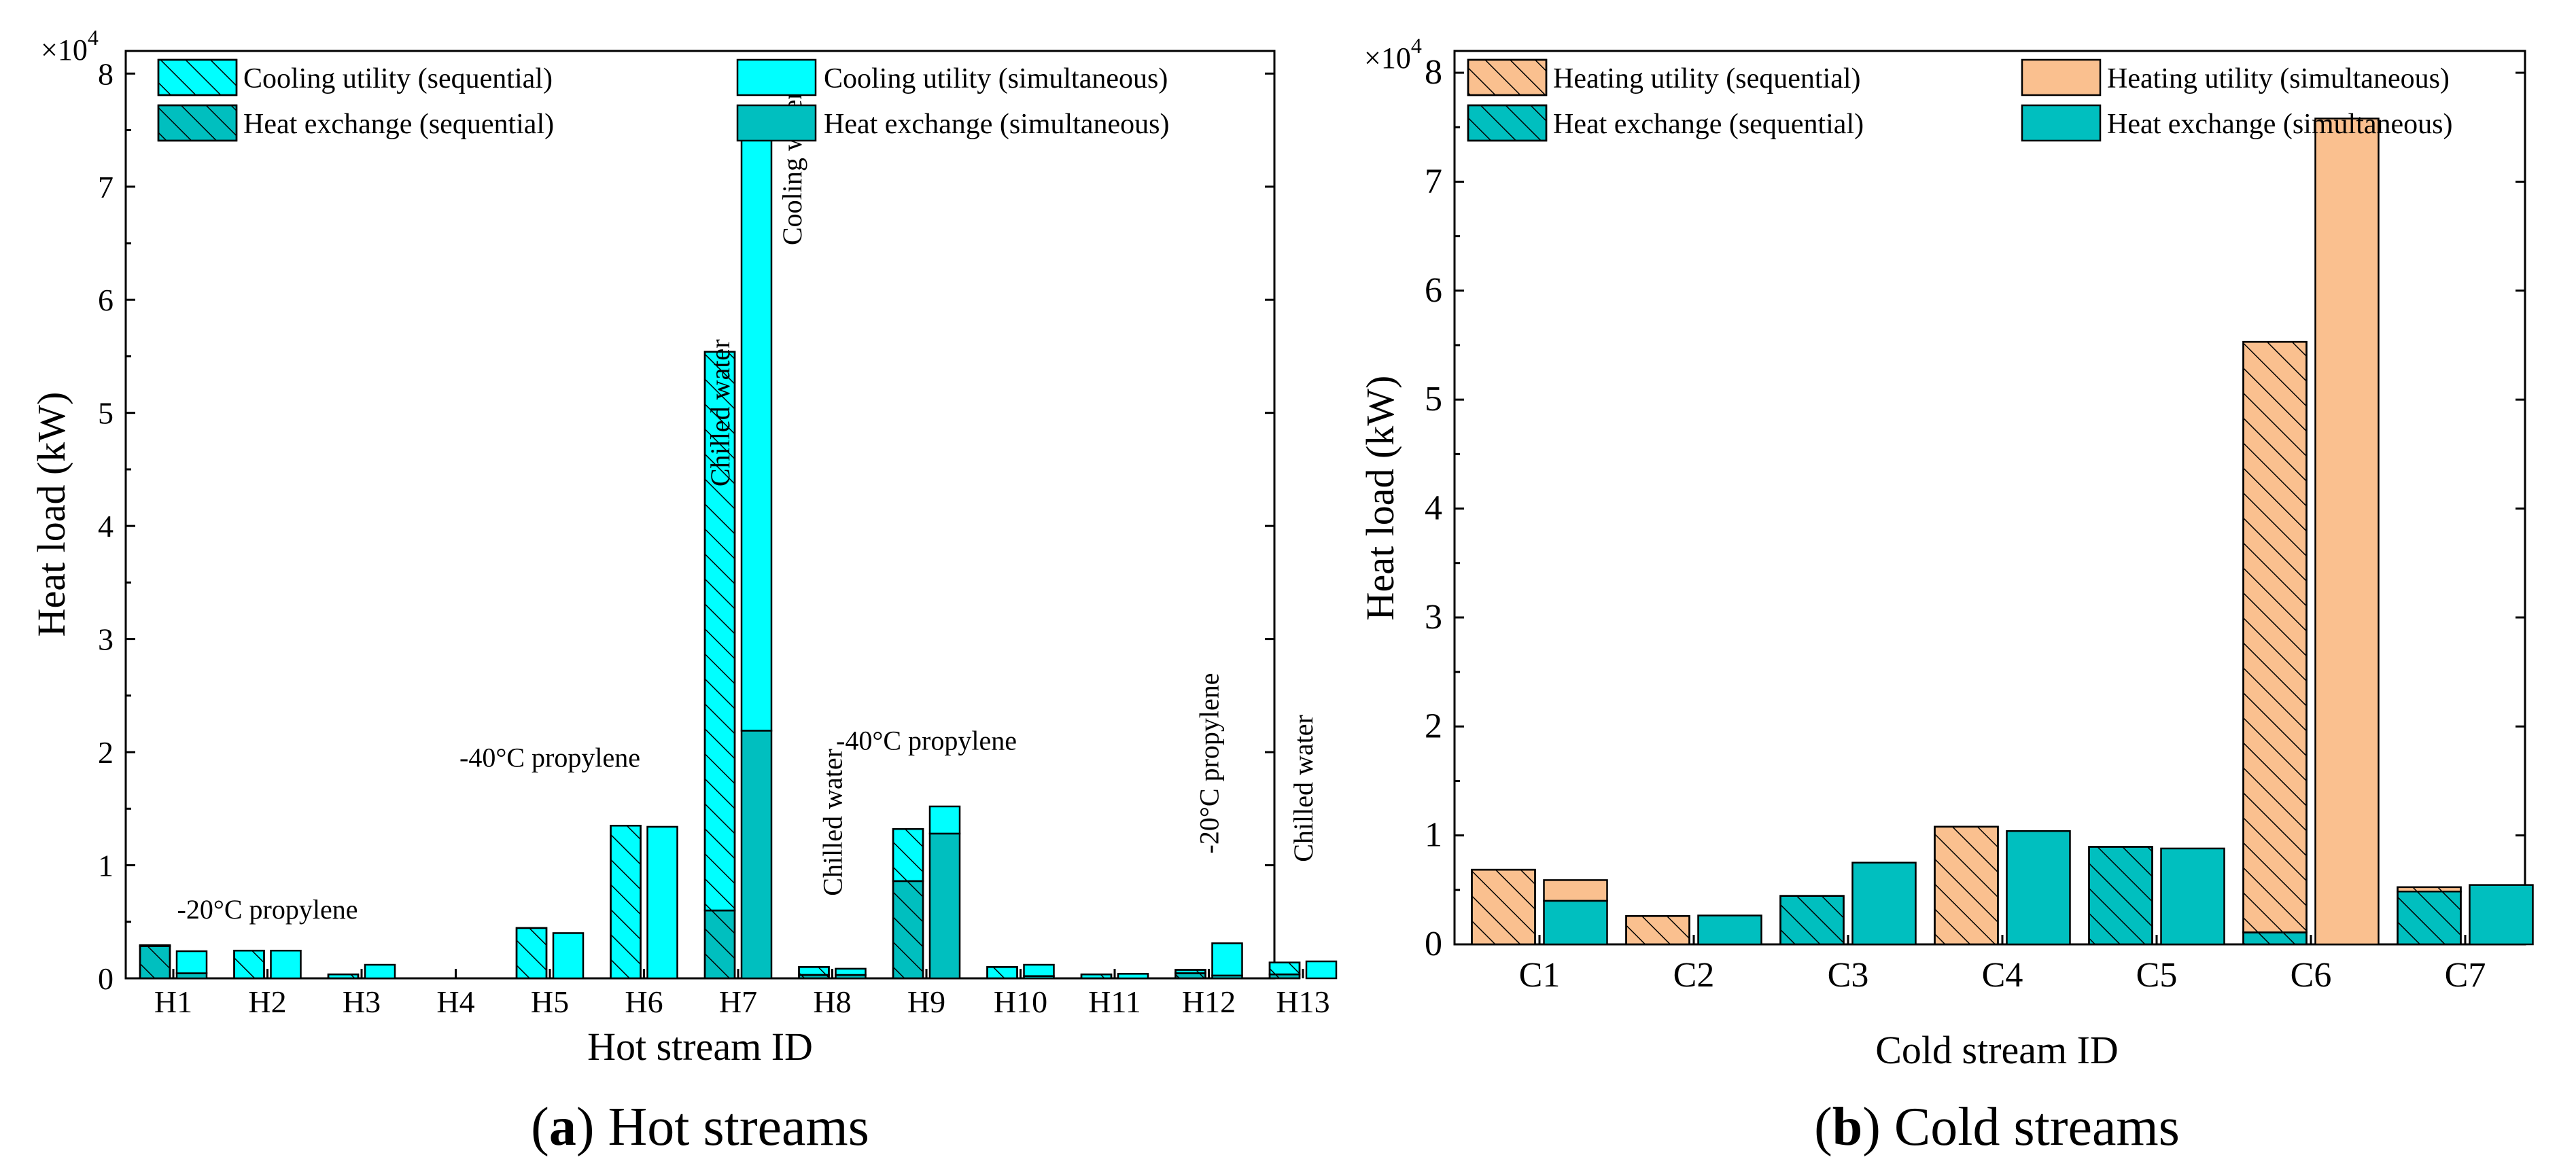  Describe the element at coordinates (1540, 975) in the screenshot. I see `x-tick-label: C1` at that location.